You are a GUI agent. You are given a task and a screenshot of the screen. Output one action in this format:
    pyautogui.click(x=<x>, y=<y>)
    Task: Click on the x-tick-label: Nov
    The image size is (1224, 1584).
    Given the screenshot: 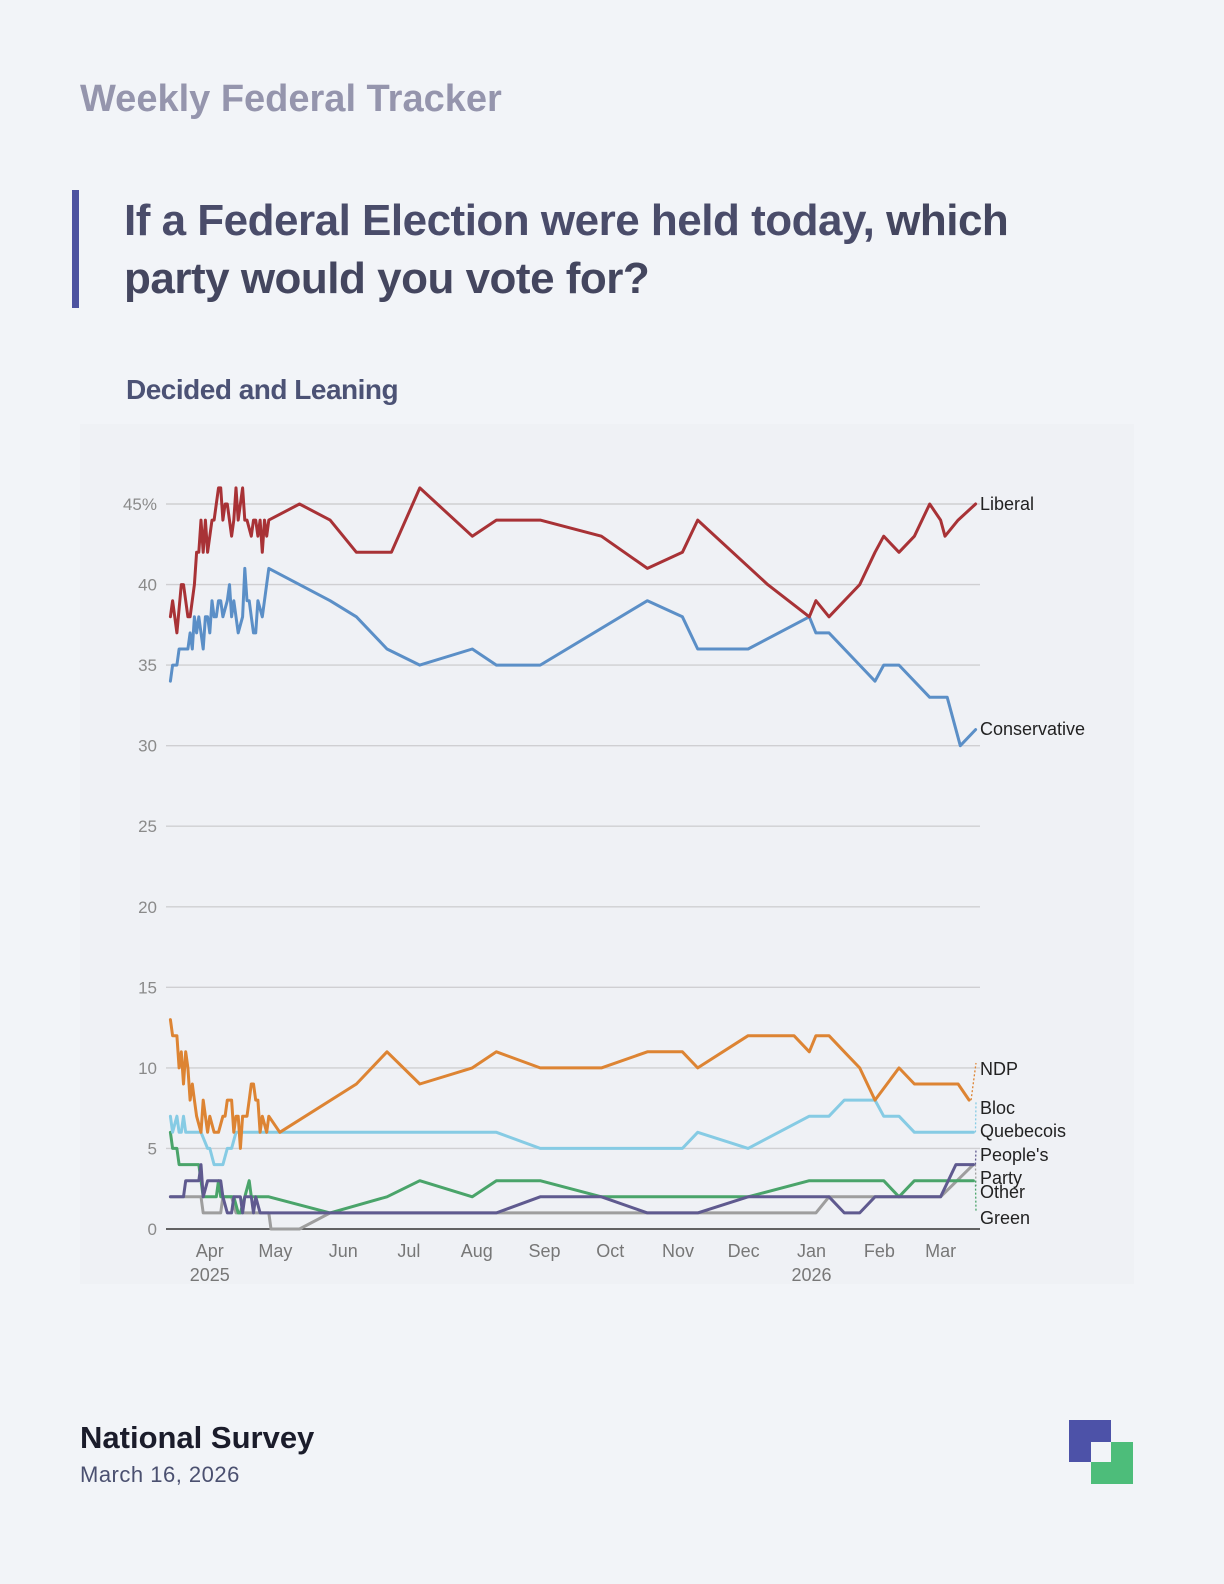 What is the action you would take?
    pyautogui.click(x=678, y=1251)
    